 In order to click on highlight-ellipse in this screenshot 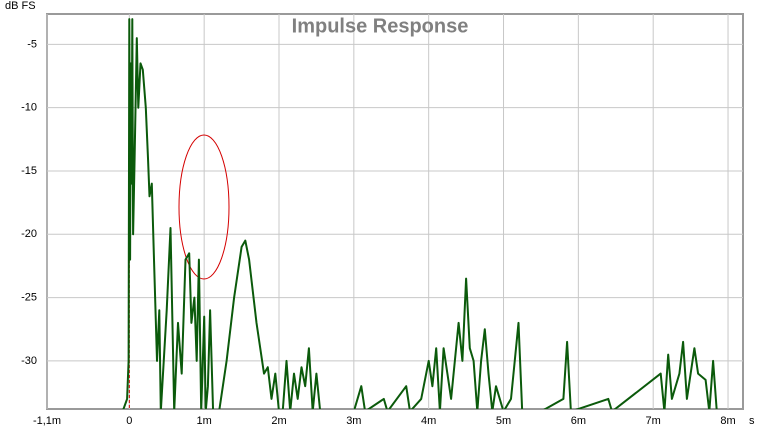, I will do `click(204, 207)`.